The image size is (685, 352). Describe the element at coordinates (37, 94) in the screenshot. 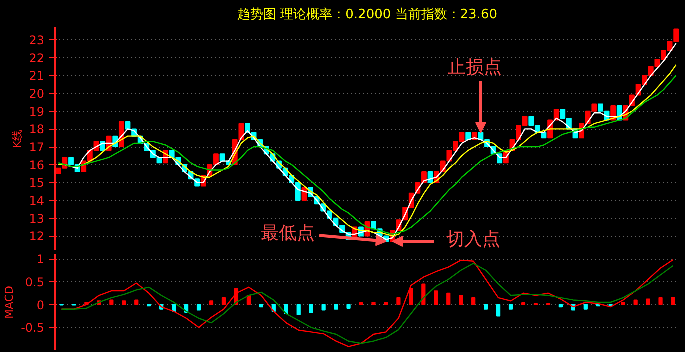

I see `y-tick-label: 20` at that location.